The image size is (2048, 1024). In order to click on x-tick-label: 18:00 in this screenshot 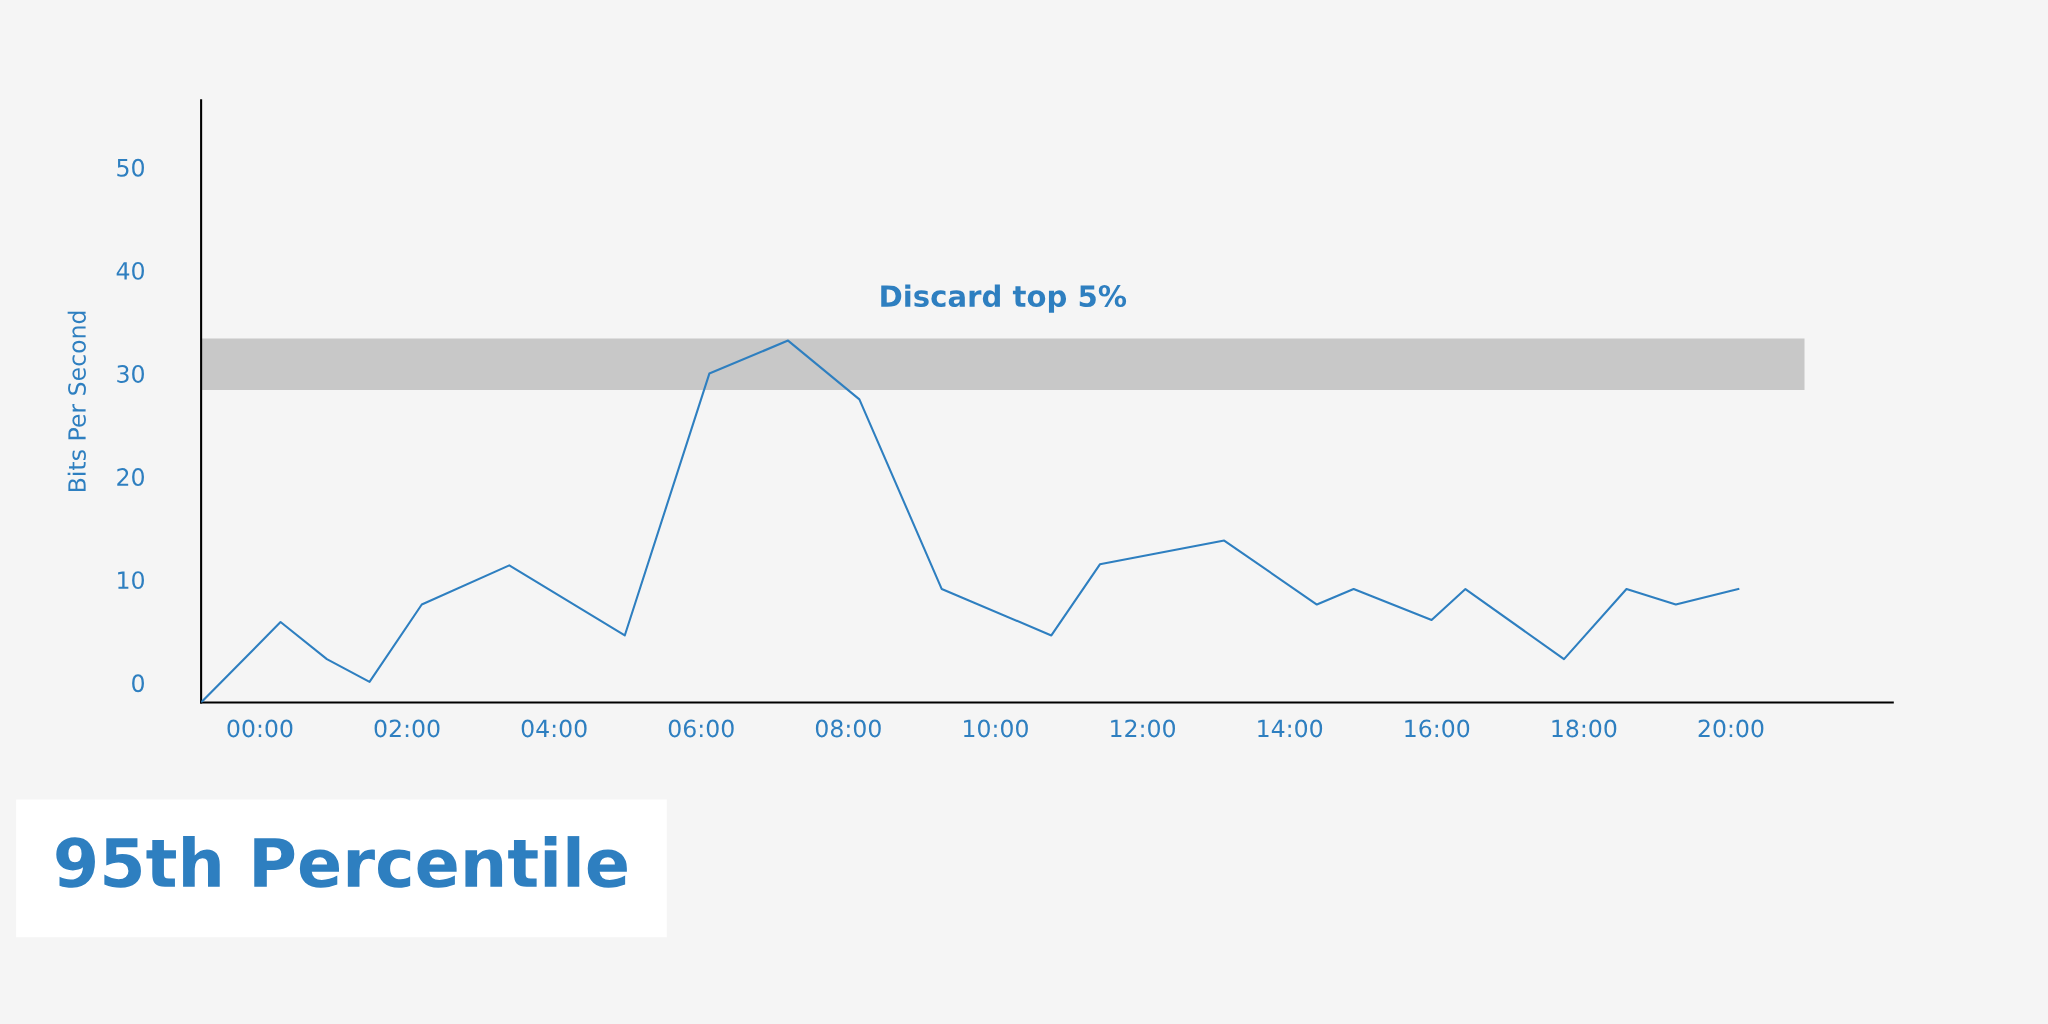, I will do `click(1584, 728)`.